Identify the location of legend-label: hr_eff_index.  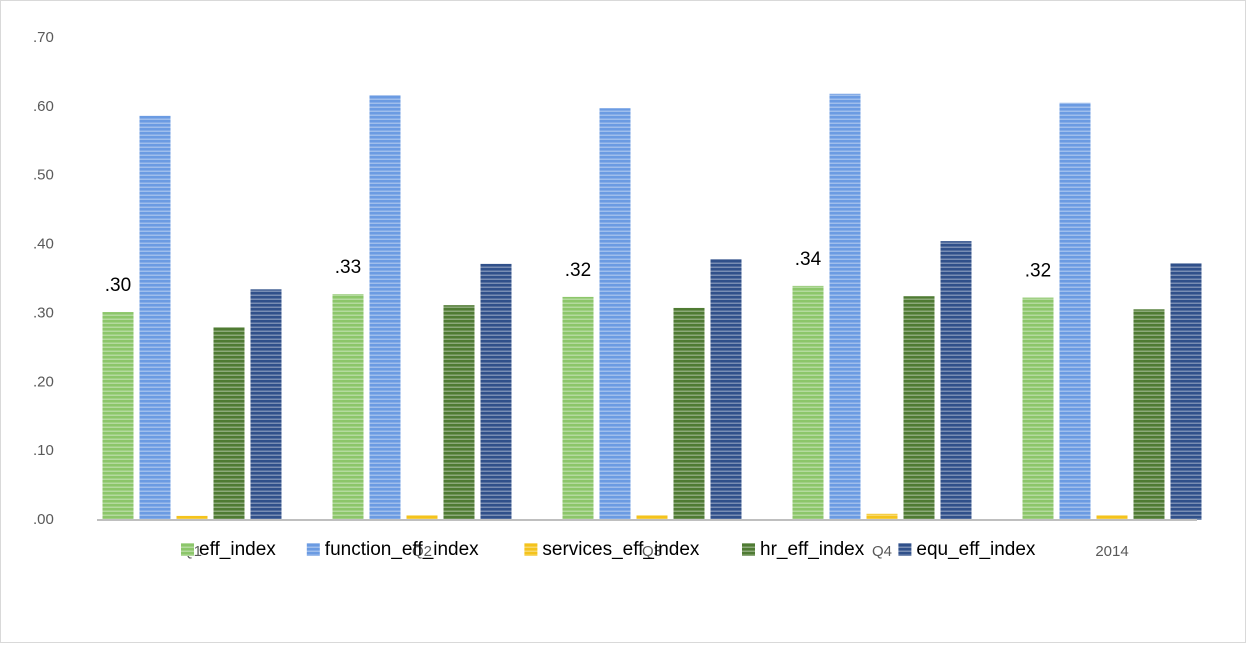
(812, 549).